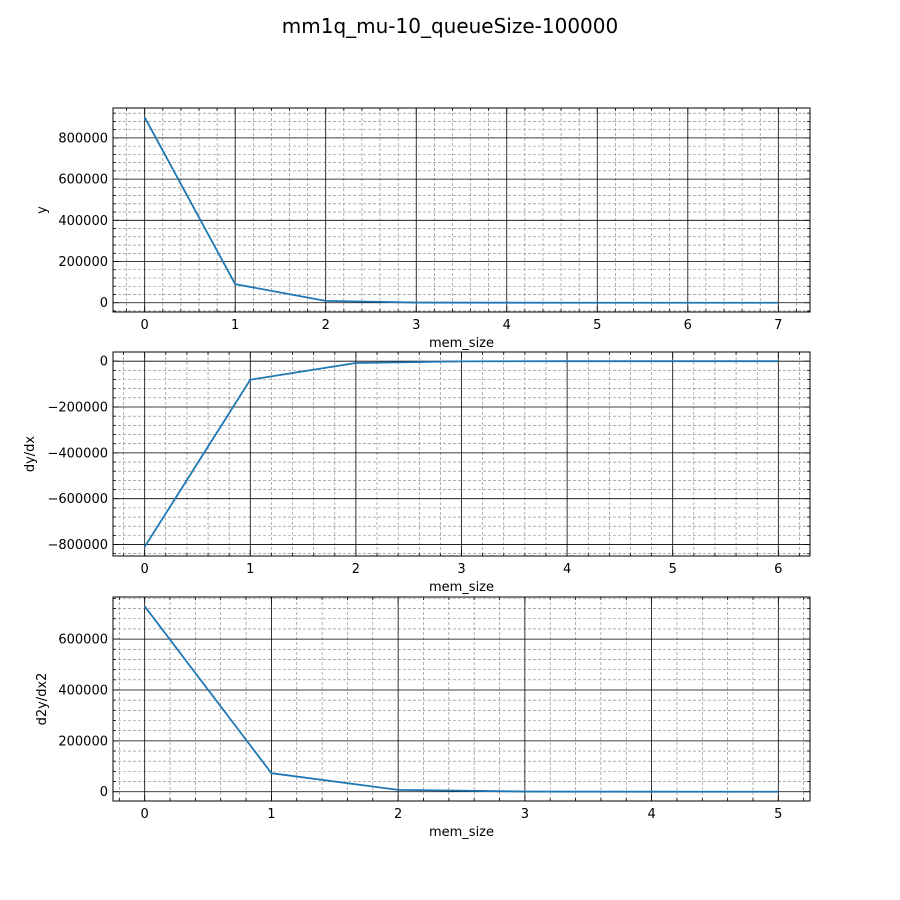 The height and width of the screenshot is (900, 900). Describe the element at coordinates (77, 545) in the screenshot. I see `y-tick-label: −800000` at that location.